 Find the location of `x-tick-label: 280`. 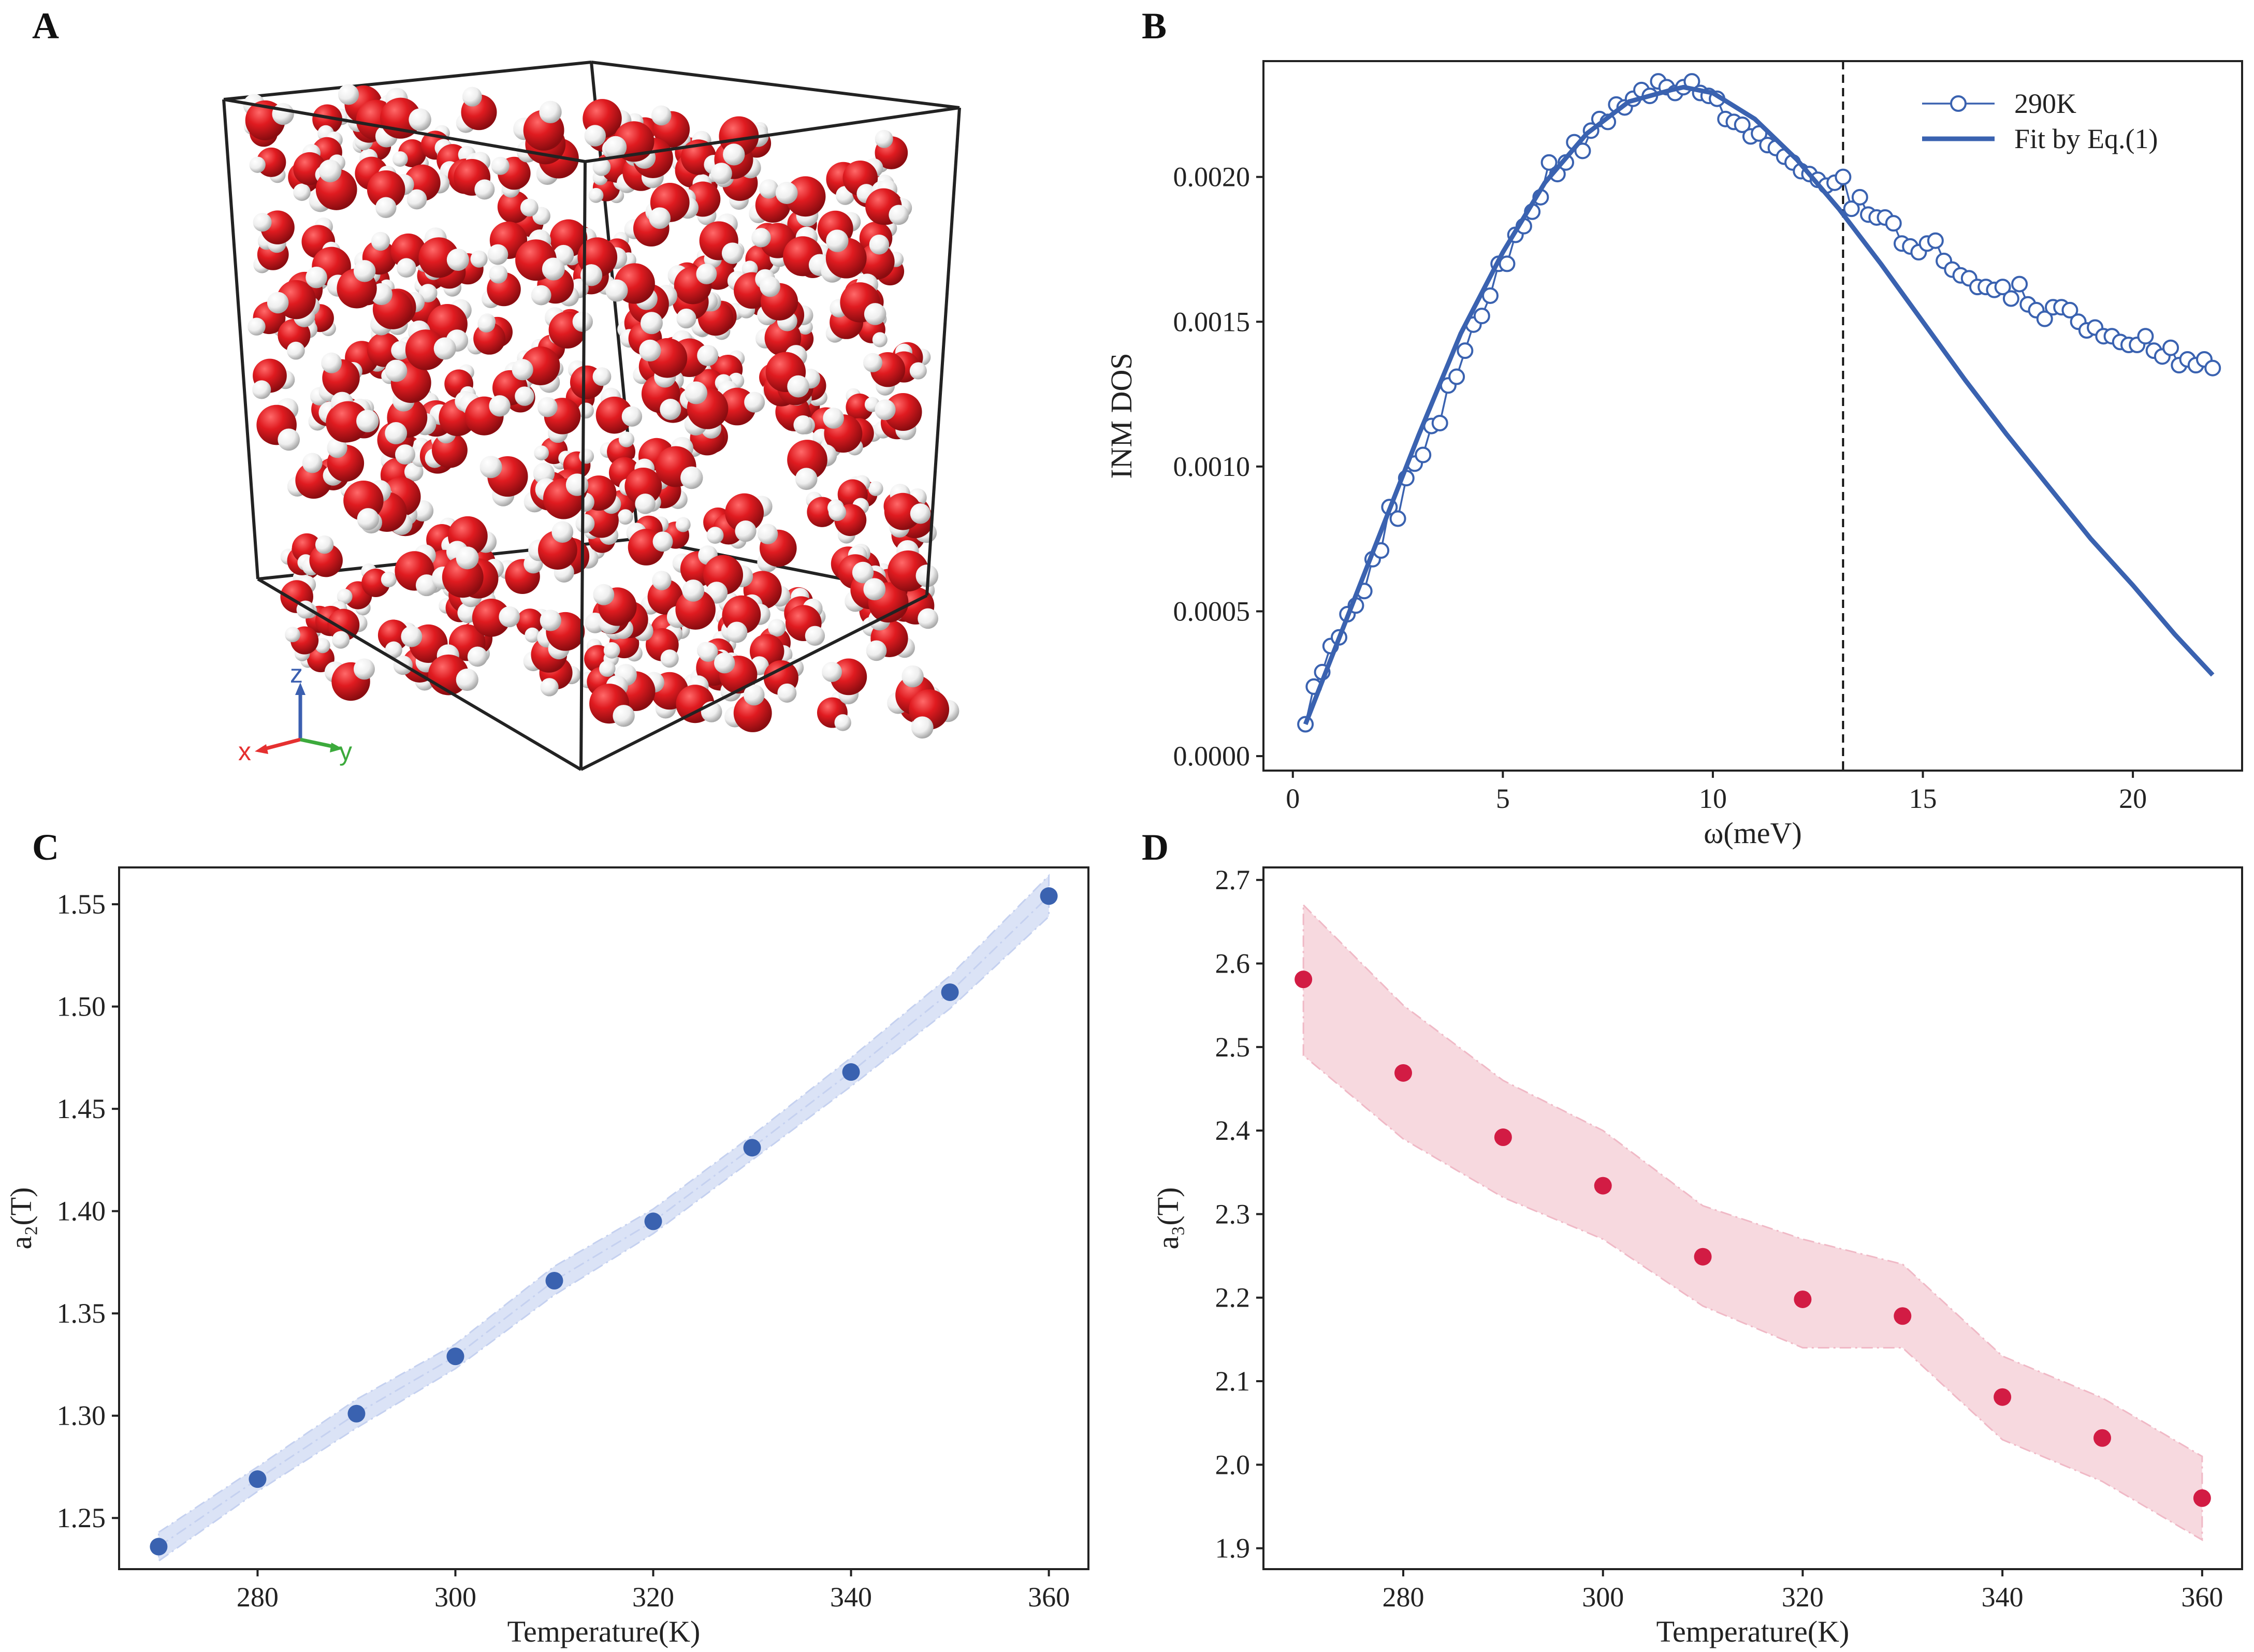

x-tick-label: 280 is located at coordinates (258, 1597).